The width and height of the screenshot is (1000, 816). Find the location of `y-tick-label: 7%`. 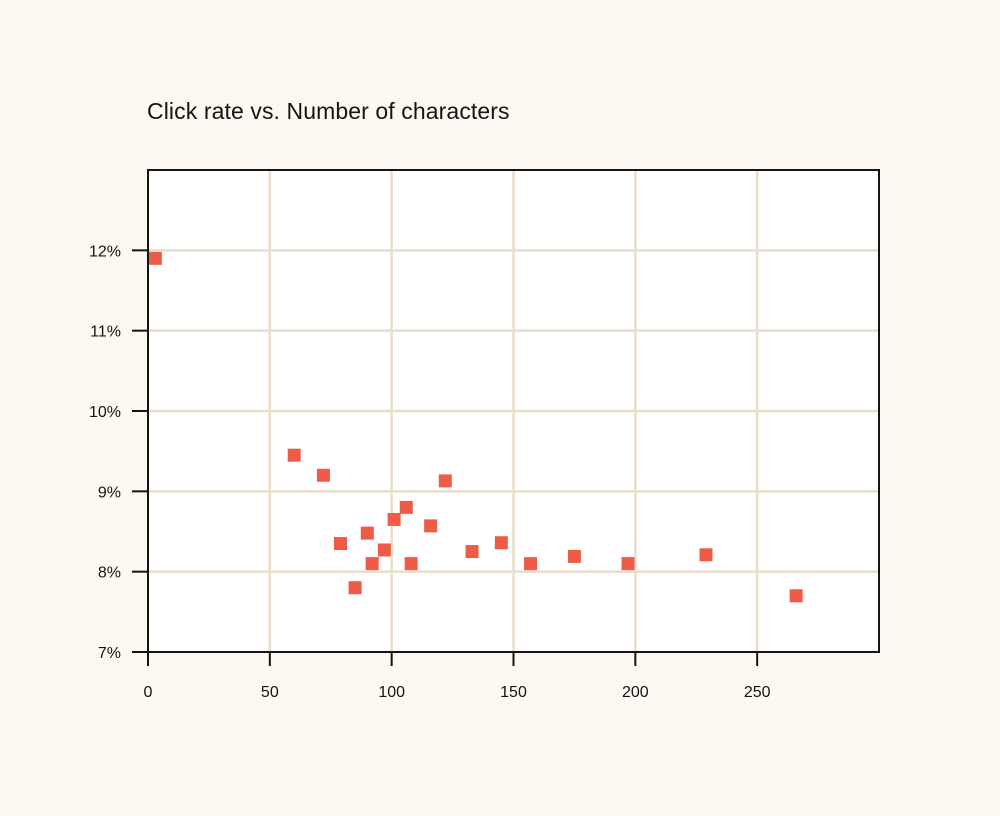

y-tick-label: 7% is located at coordinates (109, 653).